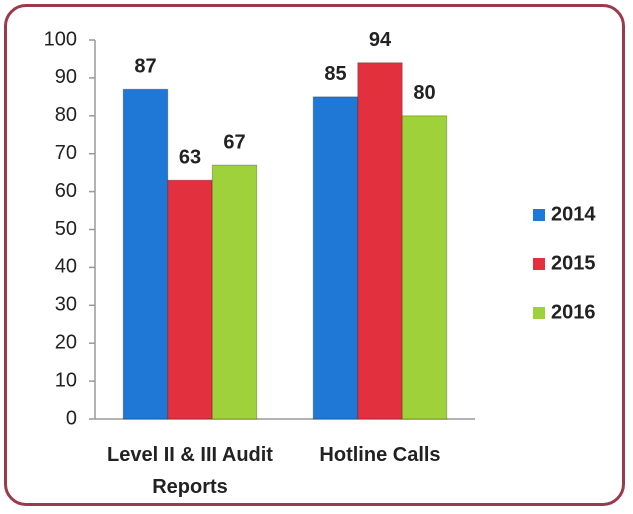 The image size is (633, 514). Describe the element at coordinates (66, 267) in the screenshot. I see `y-tick-label: 40` at that location.